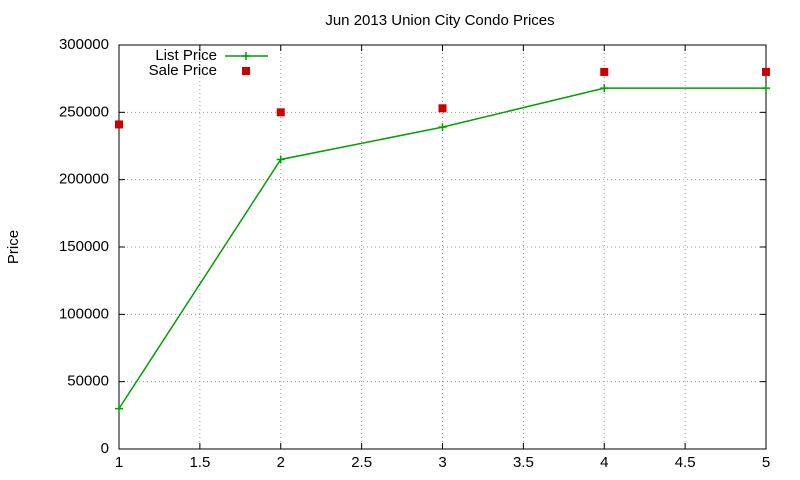  Describe the element at coordinates (281, 462) in the screenshot. I see `x-tick-label: 2` at that location.